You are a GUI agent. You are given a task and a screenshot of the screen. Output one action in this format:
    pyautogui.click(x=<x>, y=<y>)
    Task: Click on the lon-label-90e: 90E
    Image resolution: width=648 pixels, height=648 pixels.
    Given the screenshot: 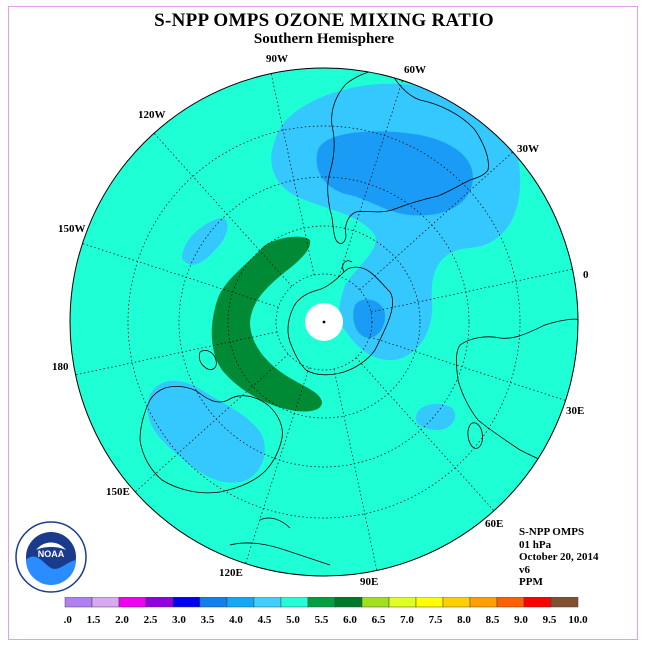 What is the action you would take?
    pyautogui.click(x=369, y=582)
    